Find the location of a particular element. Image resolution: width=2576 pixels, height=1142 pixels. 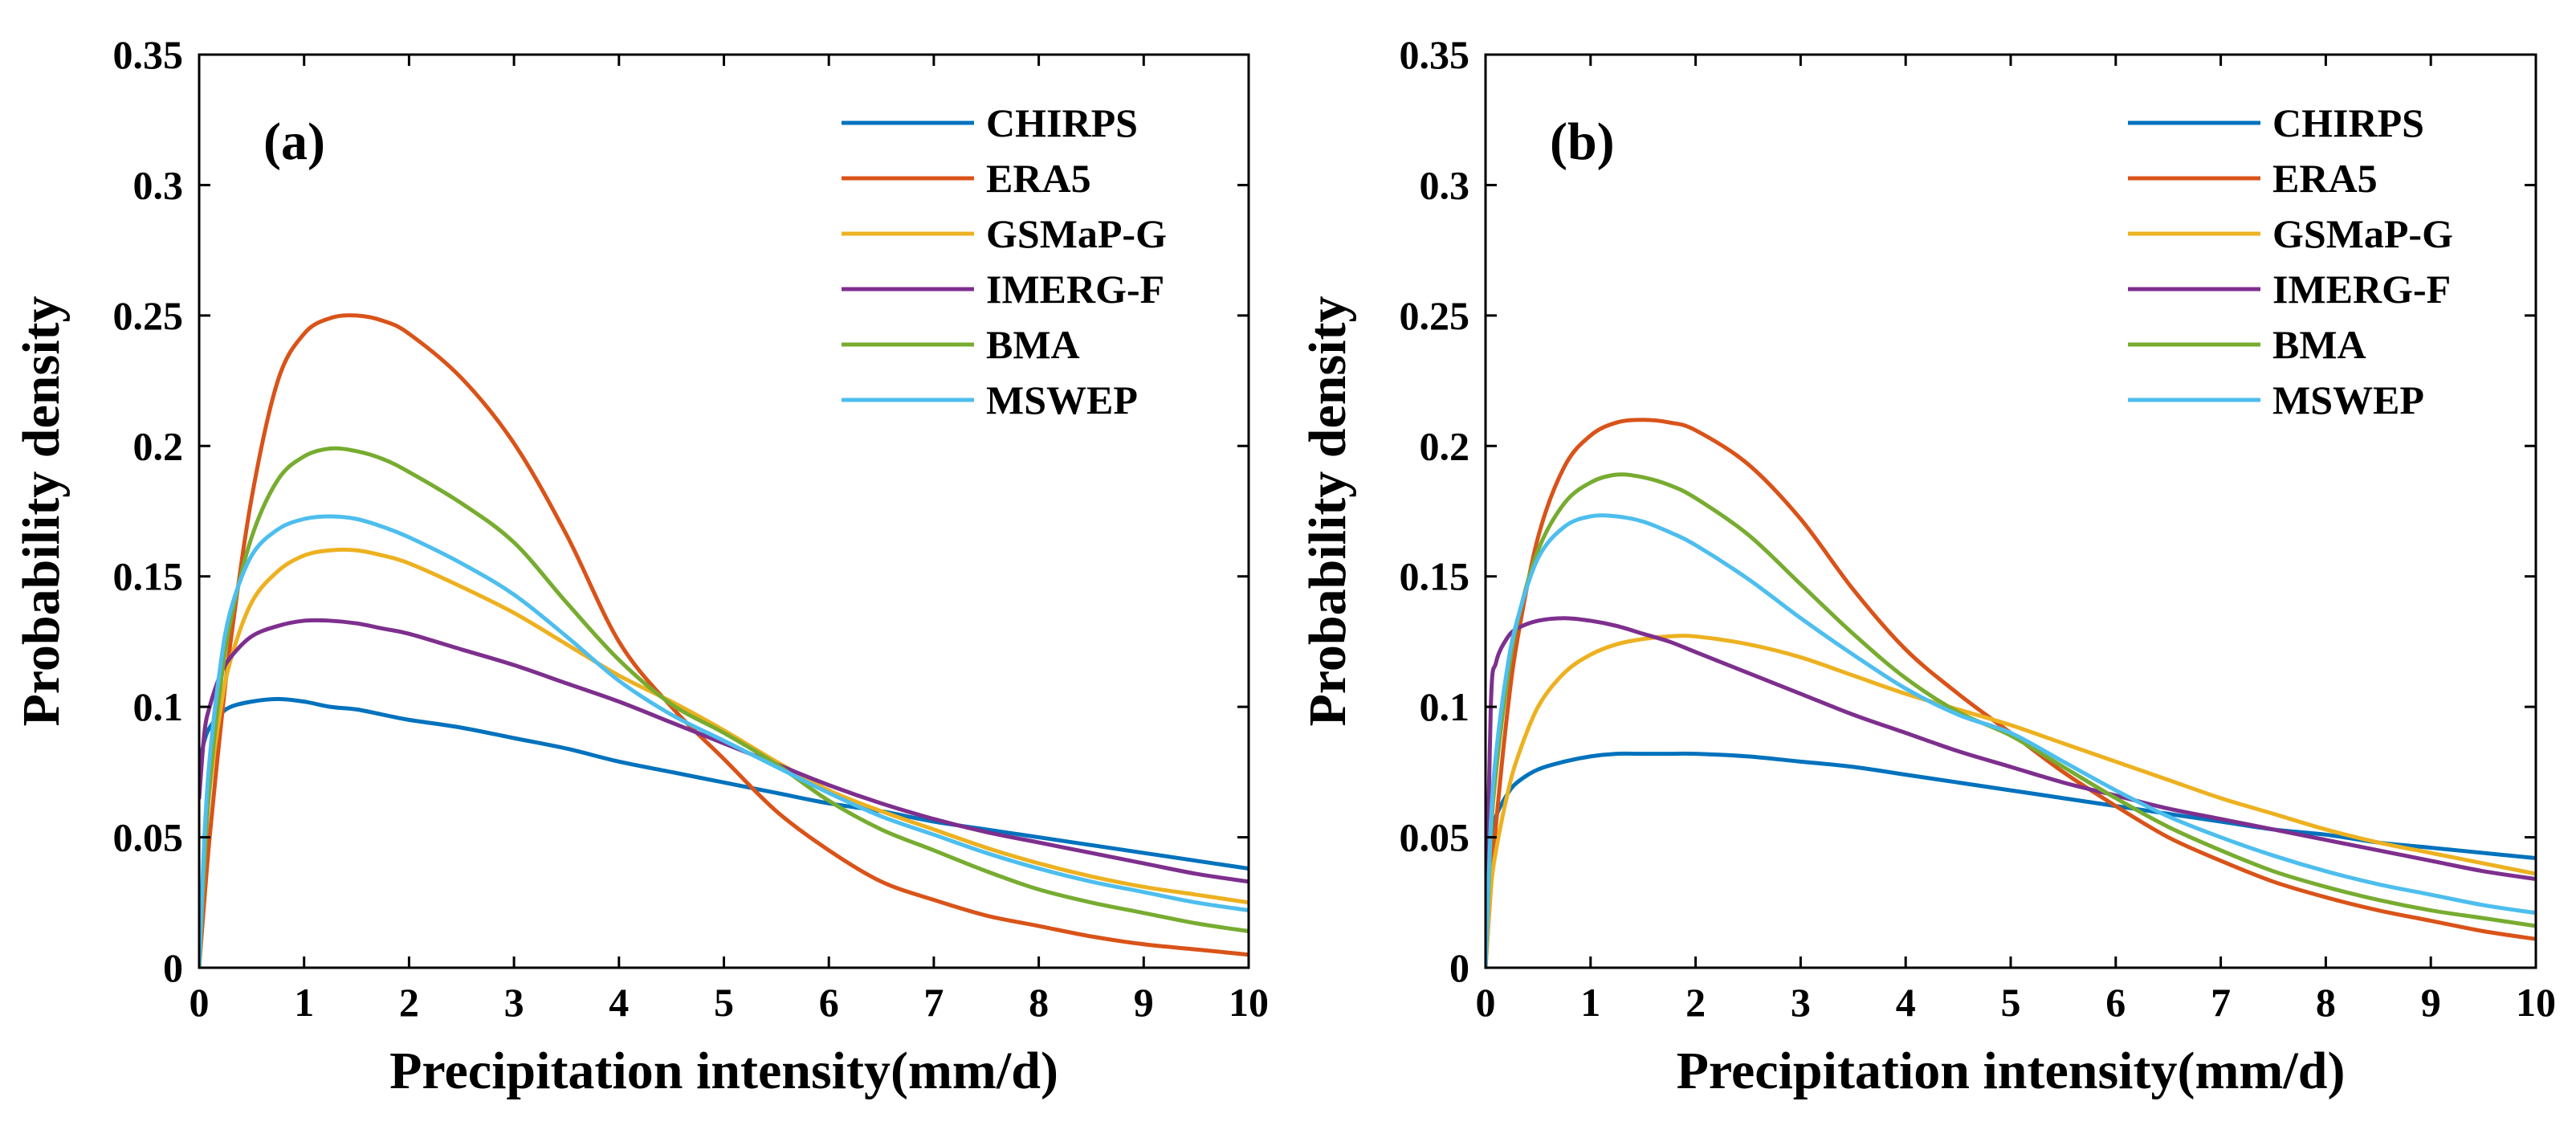

panel-label: (a) is located at coordinates (294, 141).